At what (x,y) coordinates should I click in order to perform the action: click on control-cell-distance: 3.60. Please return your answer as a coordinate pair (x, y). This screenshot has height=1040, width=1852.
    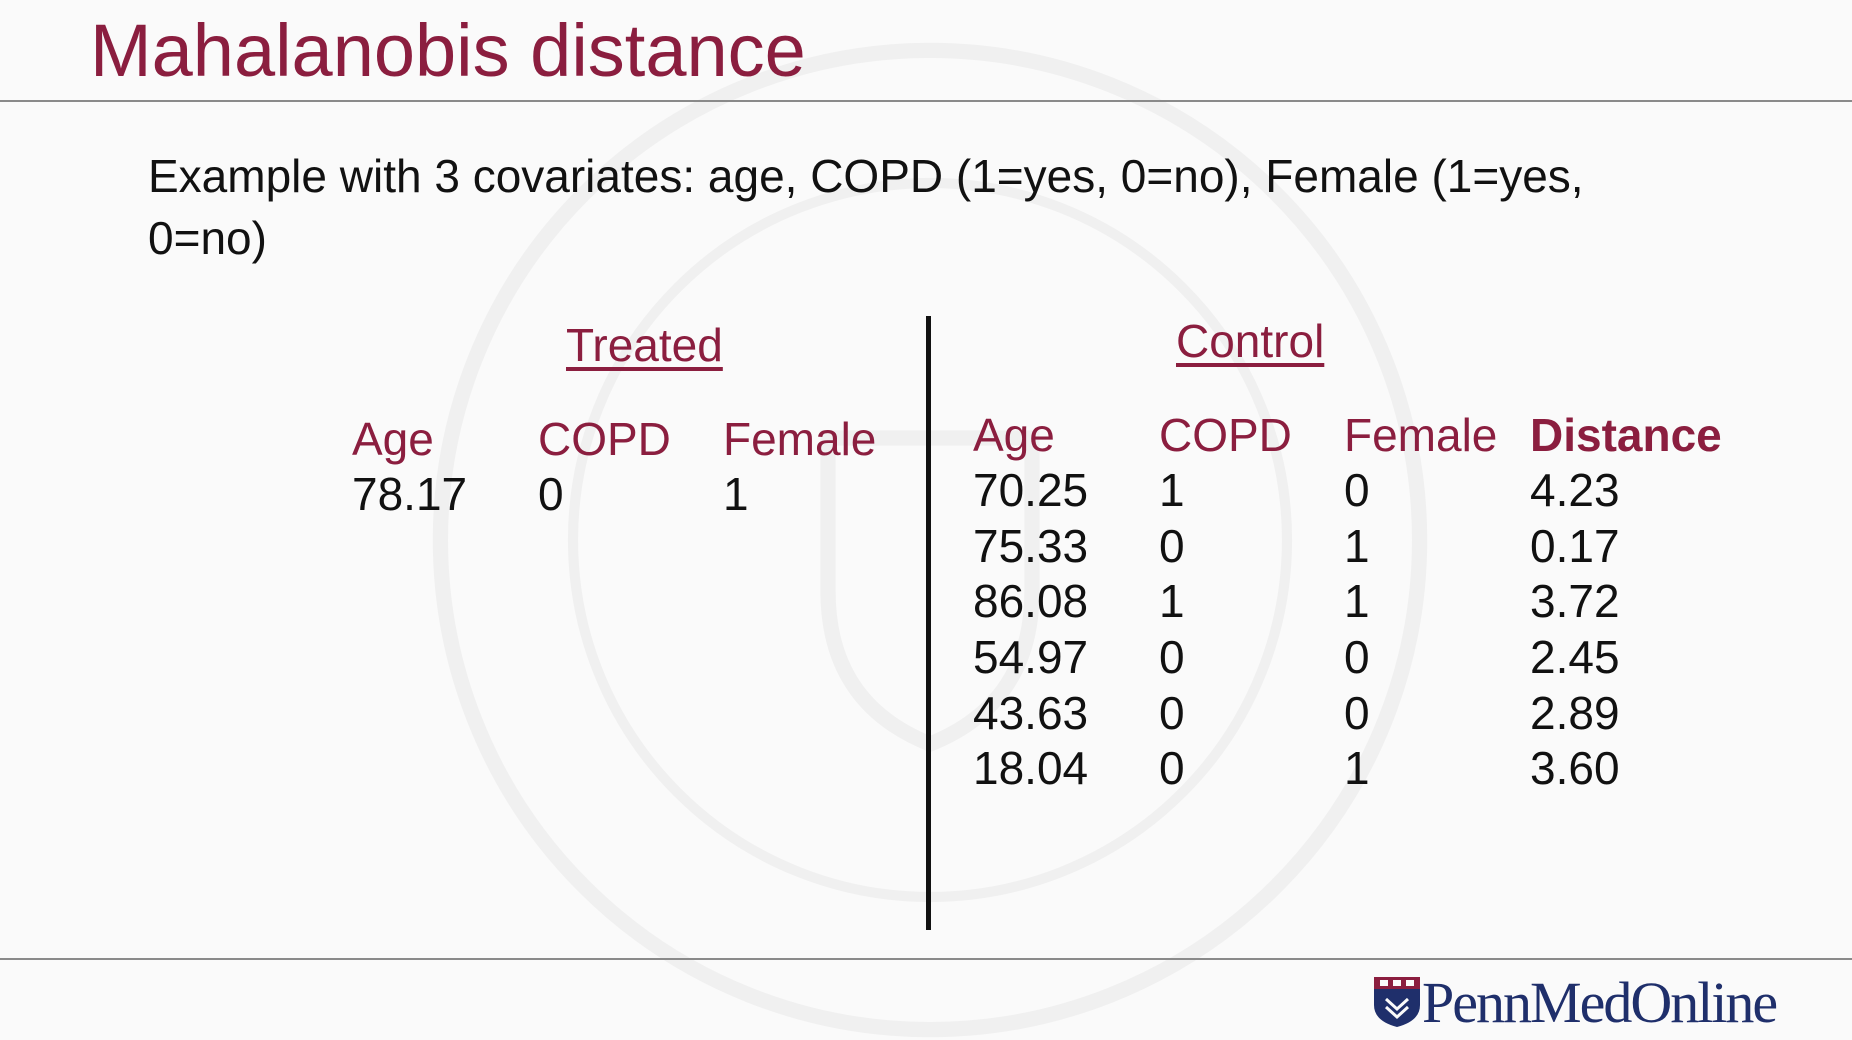
    Looking at the image, I should click on (1575, 768).